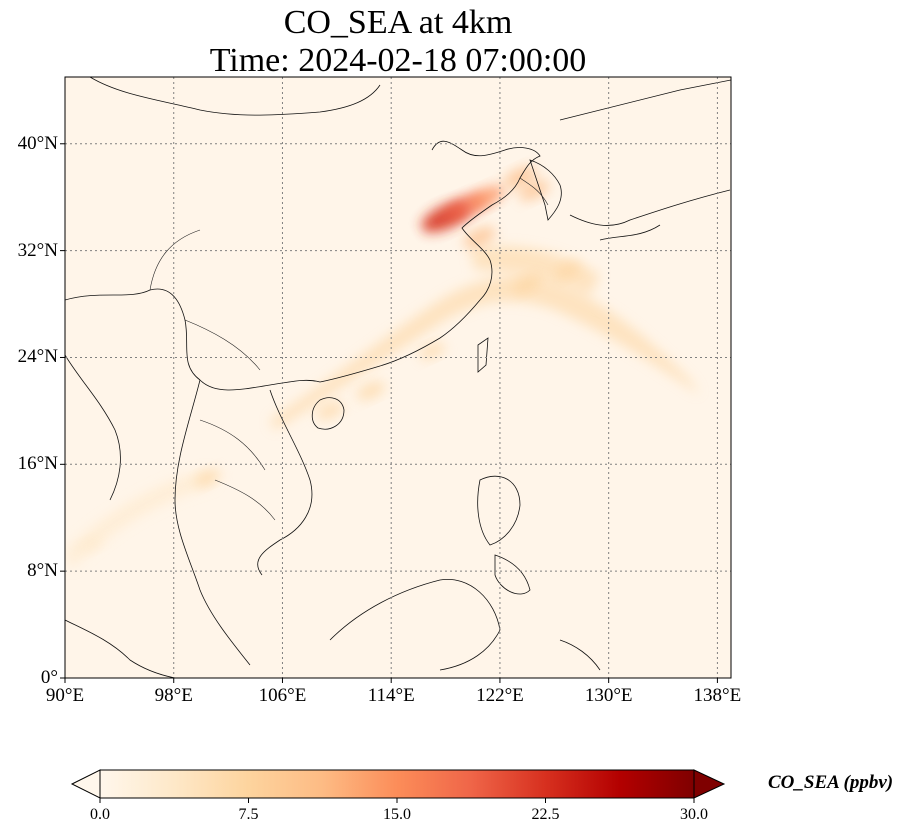  I want to click on colorbar-tick-label: 30.0, so click(694, 814).